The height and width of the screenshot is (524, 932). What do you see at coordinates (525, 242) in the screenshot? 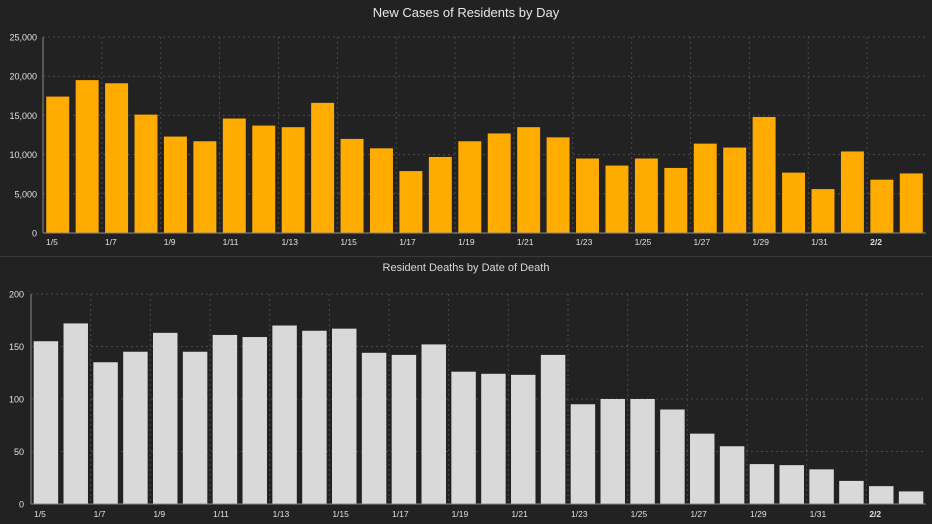
I see `cases-x-tick-label: 1/21` at bounding box center [525, 242].